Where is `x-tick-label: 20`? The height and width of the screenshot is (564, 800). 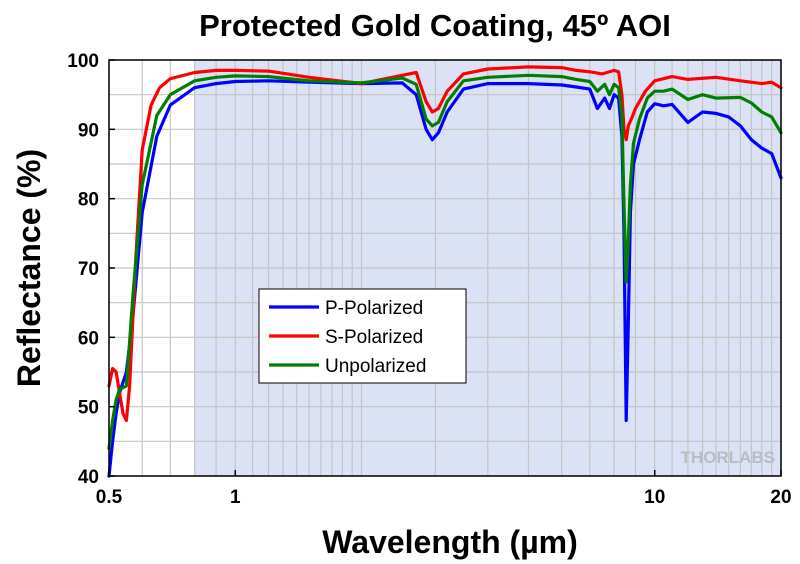 x-tick-label: 20 is located at coordinates (780, 497).